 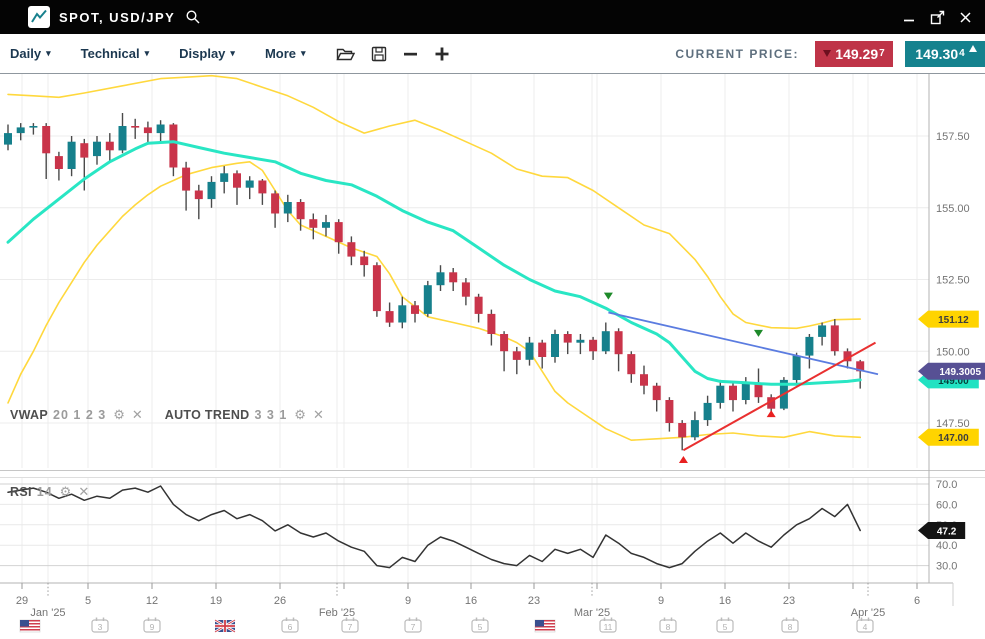 I want to click on svg-text: 147.50, so click(x=953, y=424).